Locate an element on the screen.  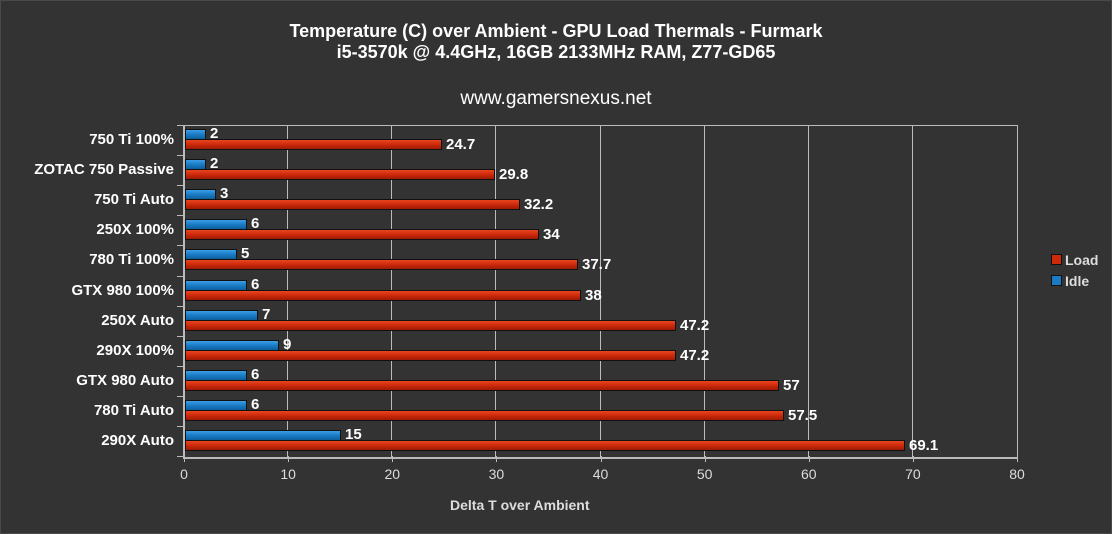
legend-item-load: Load is located at coordinates (1074, 259).